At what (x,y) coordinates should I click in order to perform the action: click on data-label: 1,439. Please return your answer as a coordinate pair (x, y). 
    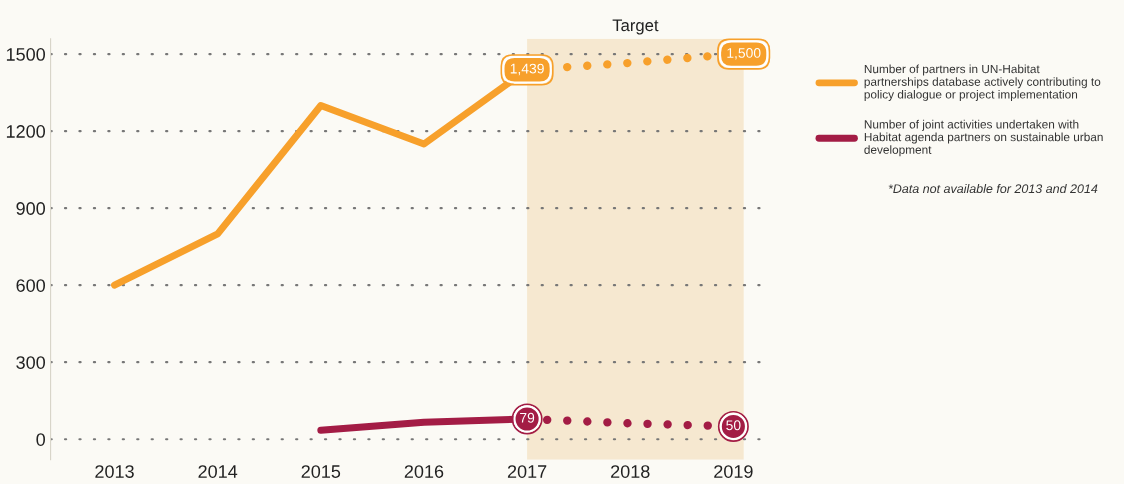
    Looking at the image, I should click on (527, 69).